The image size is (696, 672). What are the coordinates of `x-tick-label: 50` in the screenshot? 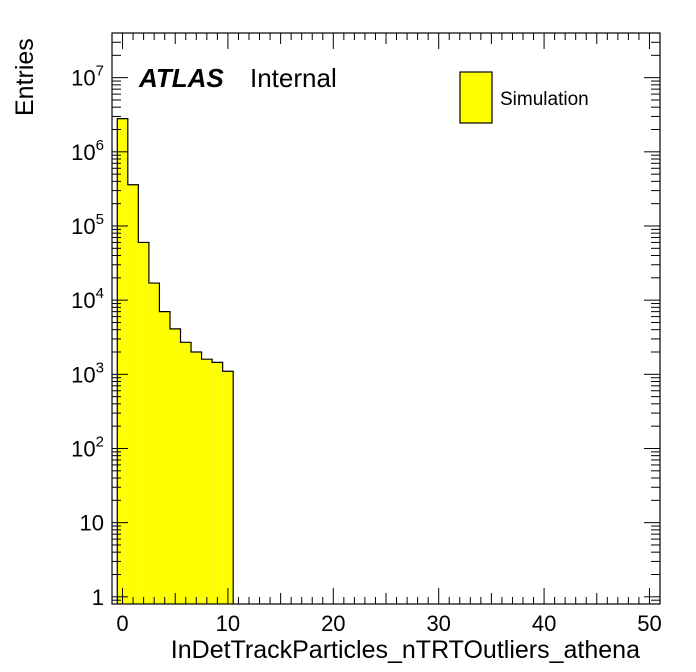 It's located at (649, 623).